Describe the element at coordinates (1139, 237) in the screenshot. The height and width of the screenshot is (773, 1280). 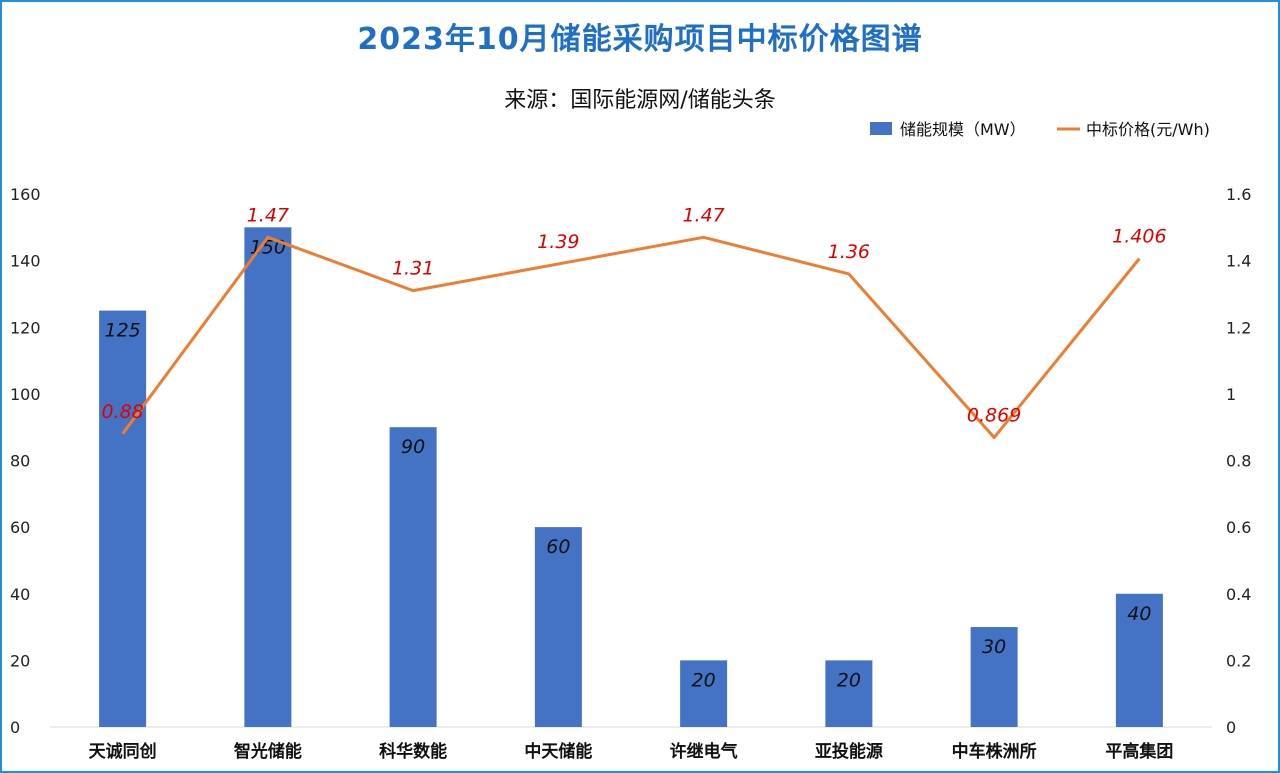
I see `price-value-label: 1.406` at that location.